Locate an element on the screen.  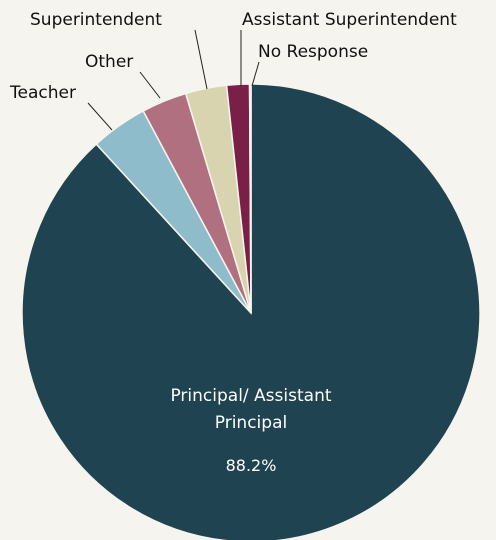
slice-label: Principal/ Assistant Principal is located at coordinates (251, 409).